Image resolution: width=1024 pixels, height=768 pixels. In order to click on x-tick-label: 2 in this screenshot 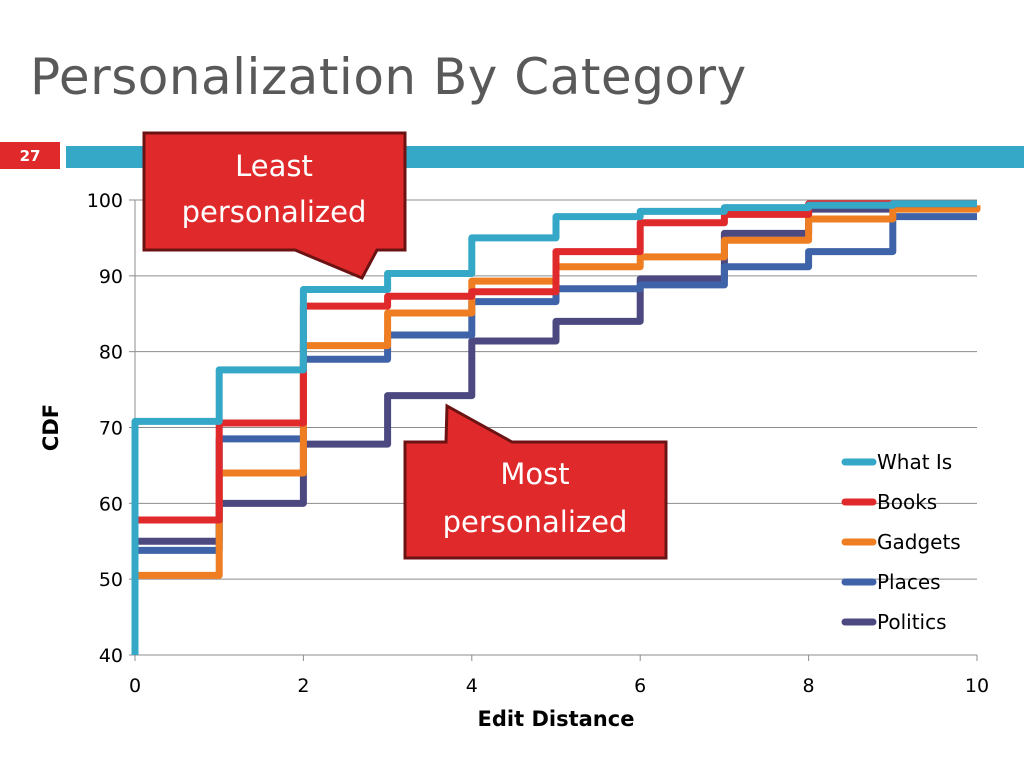, I will do `click(303, 686)`.